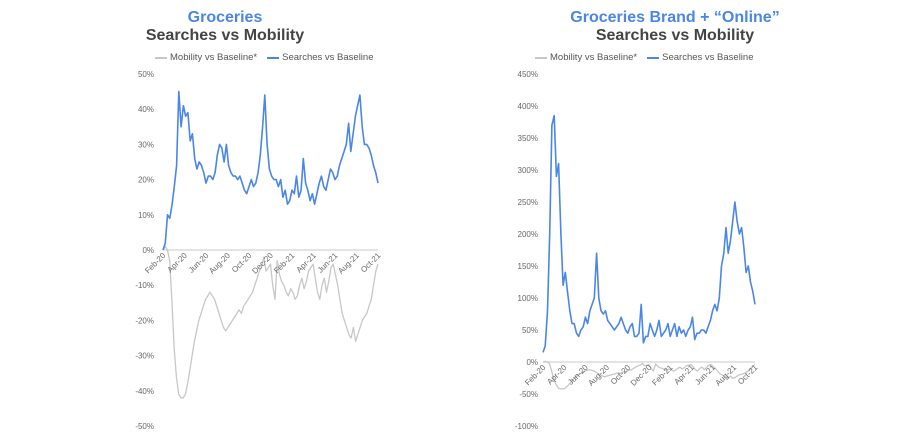 The image size is (900, 440). What do you see at coordinates (528, 106) in the screenshot?
I see `y-tick-label: 400%` at bounding box center [528, 106].